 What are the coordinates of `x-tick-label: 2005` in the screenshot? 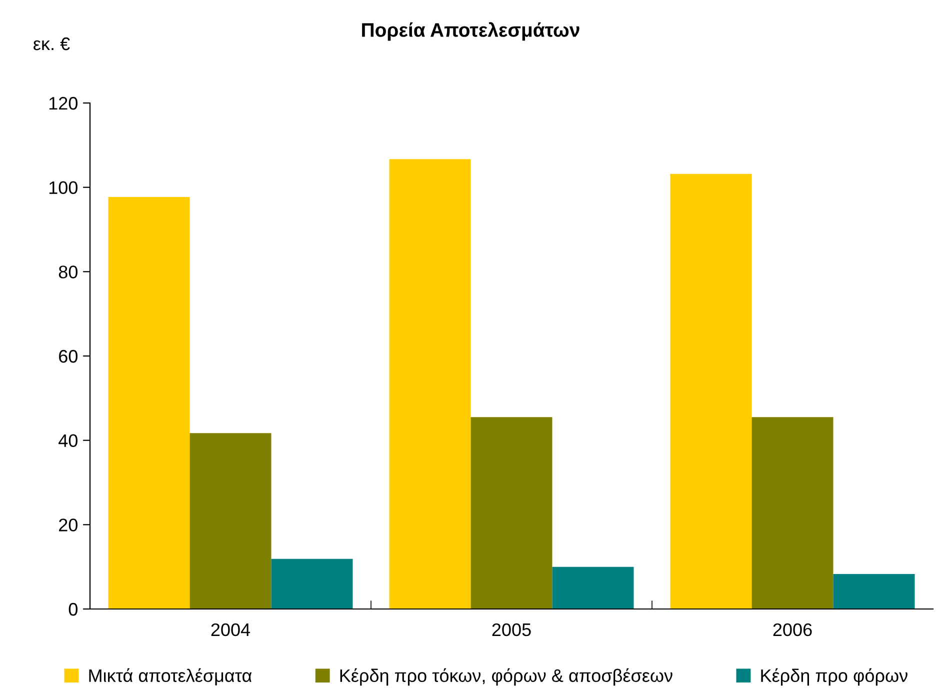 It's located at (511, 629).